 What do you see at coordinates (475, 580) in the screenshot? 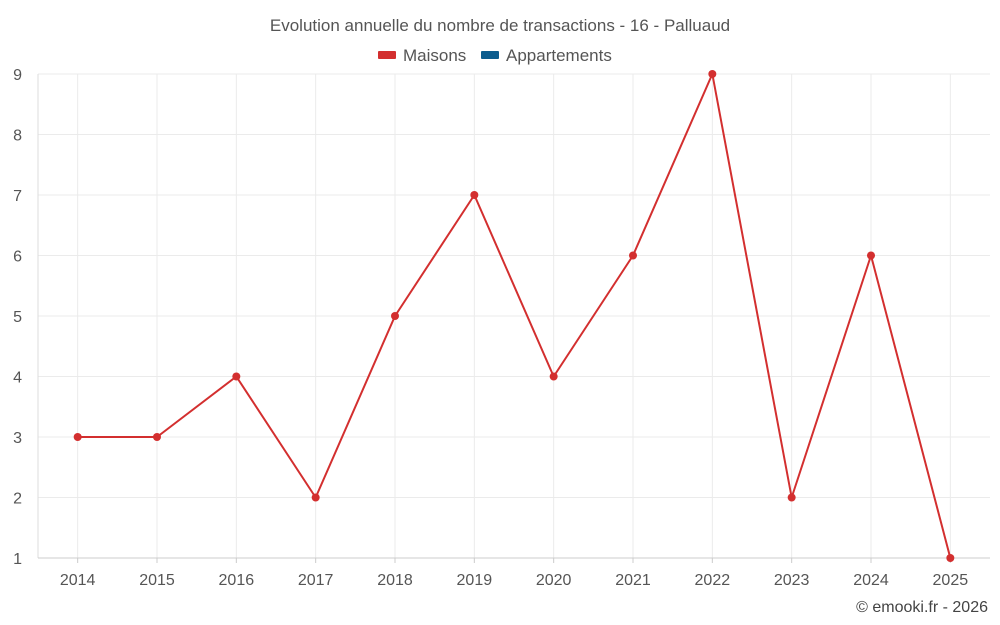
I see `x-tick-label: 2019` at bounding box center [475, 580].